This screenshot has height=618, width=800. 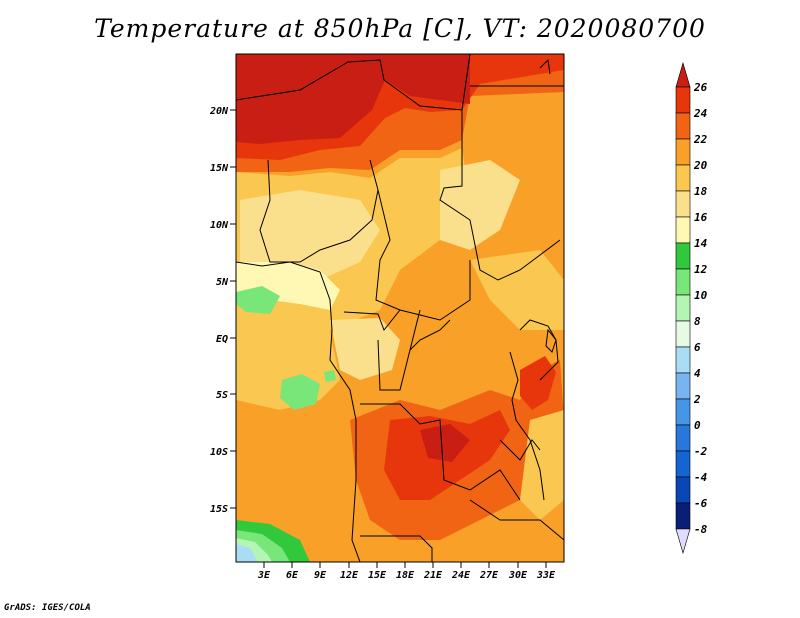 What do you see at coordinates (349, 575) in the screenshot?
I see `lon-label: 12E` at bounding box center [349, 575].